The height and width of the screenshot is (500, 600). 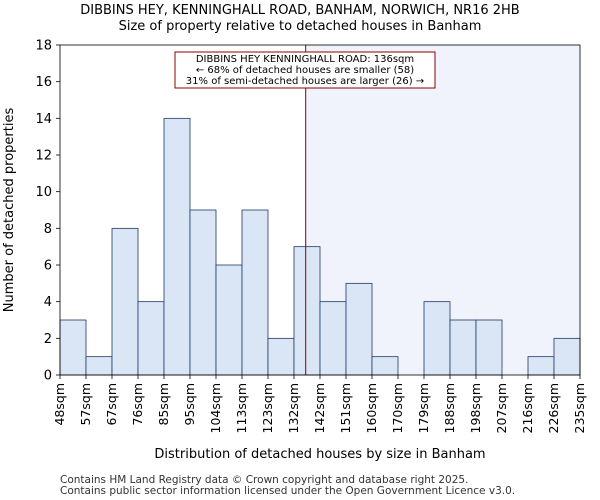 What do you see at coordinates (463, 347) in the screenshot?
I see `bar-188sqm` at bounding box center [463, 347].